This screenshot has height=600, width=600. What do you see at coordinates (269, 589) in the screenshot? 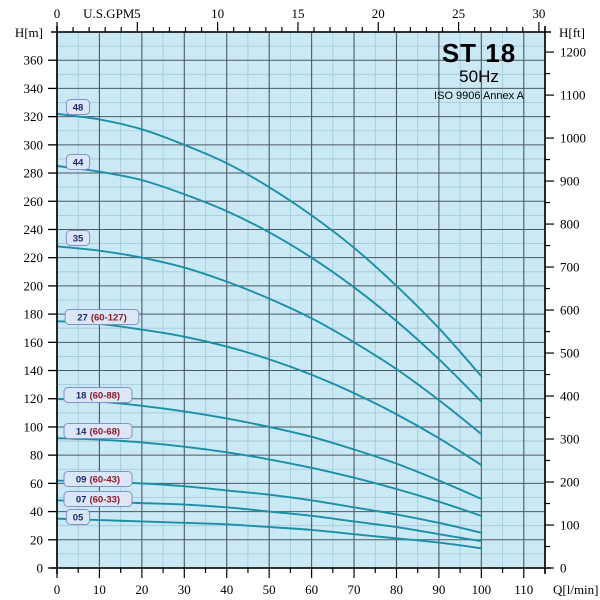
I see `tick-label-bottom: 50` at bounding box center [269, 589].